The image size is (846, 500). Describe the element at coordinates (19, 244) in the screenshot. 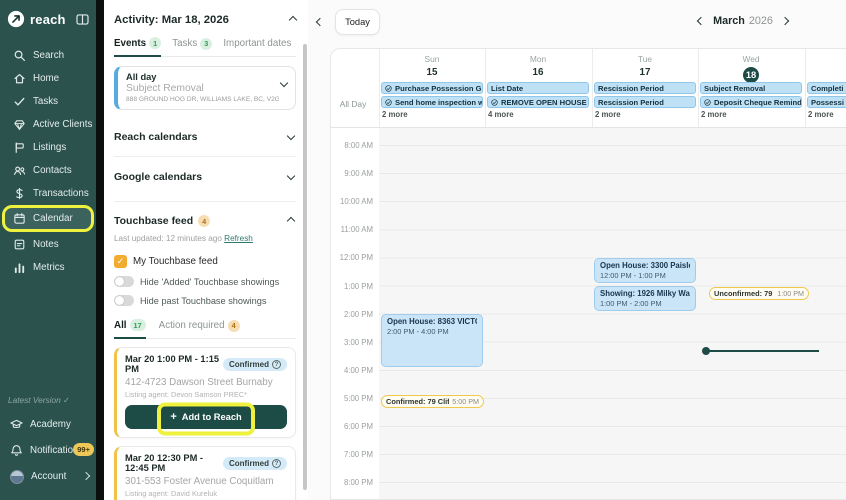

I see `note-icon` at that location.